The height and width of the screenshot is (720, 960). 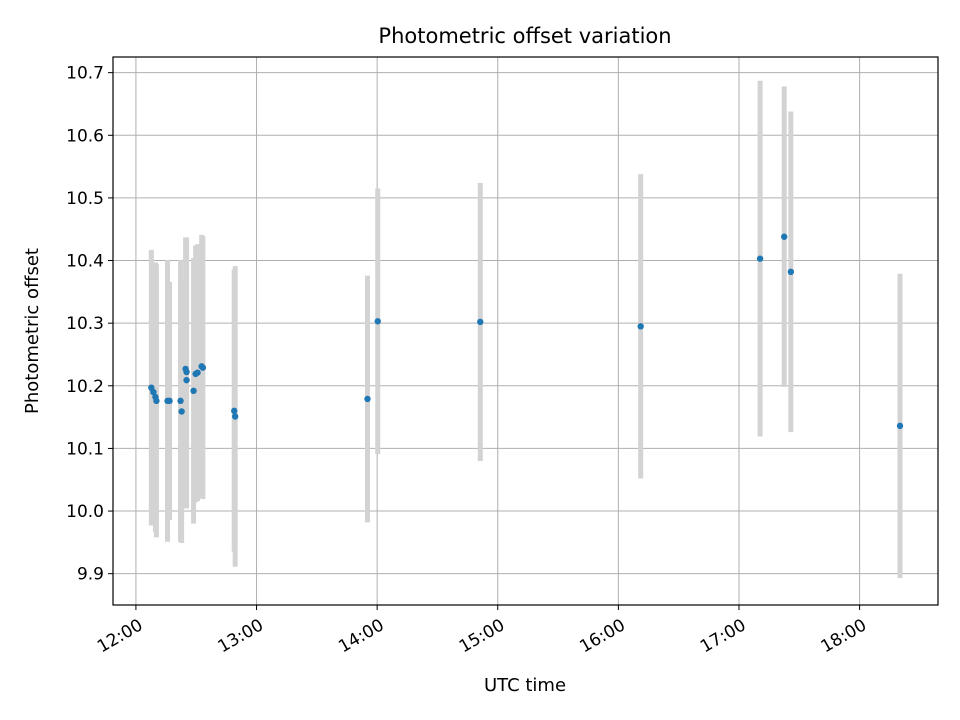 I want to click on y-axis-ticks: 9.9 10.0 10.1 10.2 10.3 10.4 10.5 10.6 10.7, so click(x=89, y=324).